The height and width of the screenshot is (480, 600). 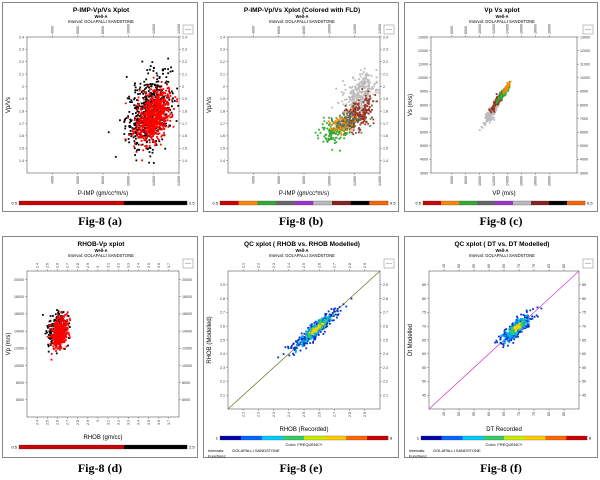 I want to click on y-tick-label-right: 45, so click(x=584, y=396).